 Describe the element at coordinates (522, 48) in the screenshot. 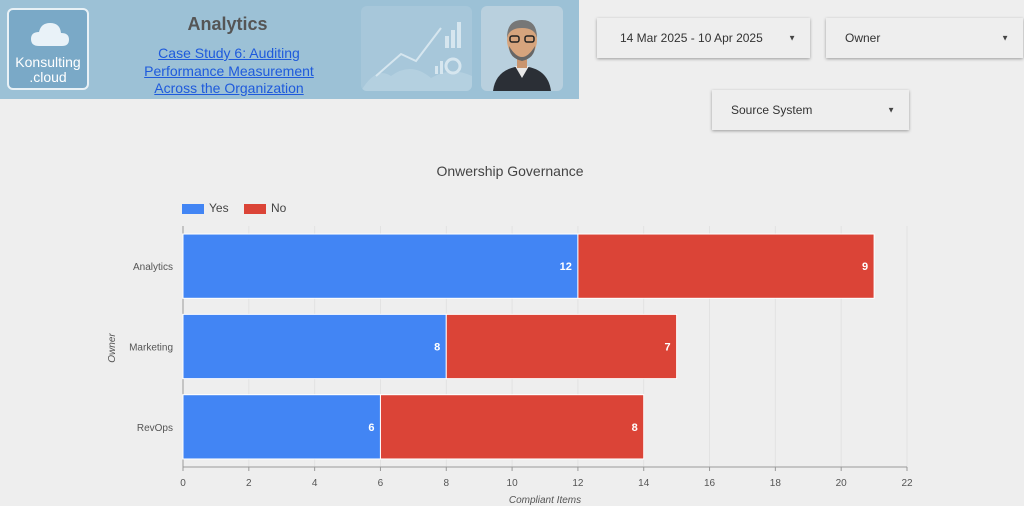

I see `person-avatar` at that location.